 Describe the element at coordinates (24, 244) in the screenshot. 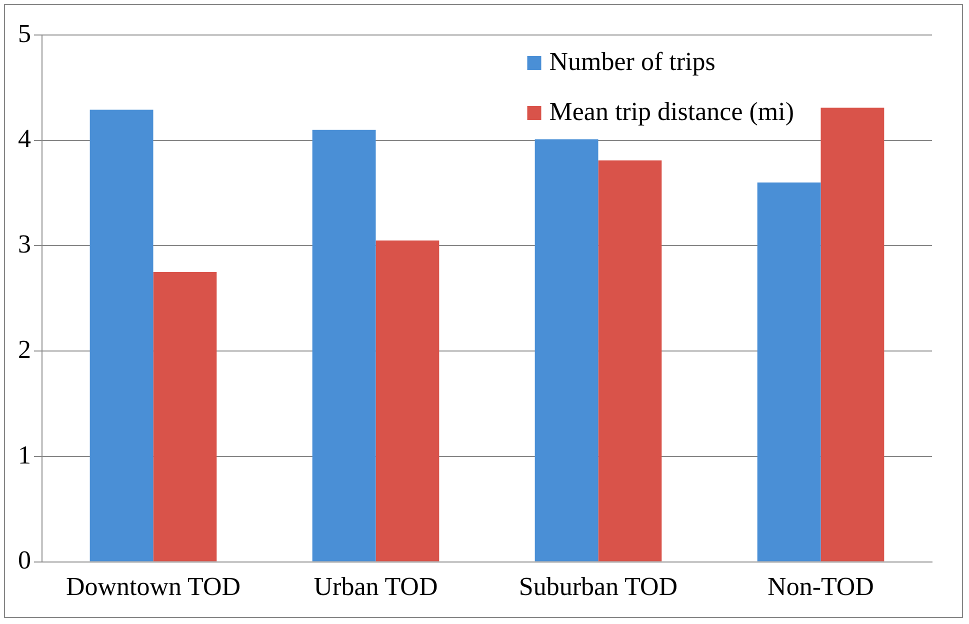

I see `y-tick-label: 3` at that location.